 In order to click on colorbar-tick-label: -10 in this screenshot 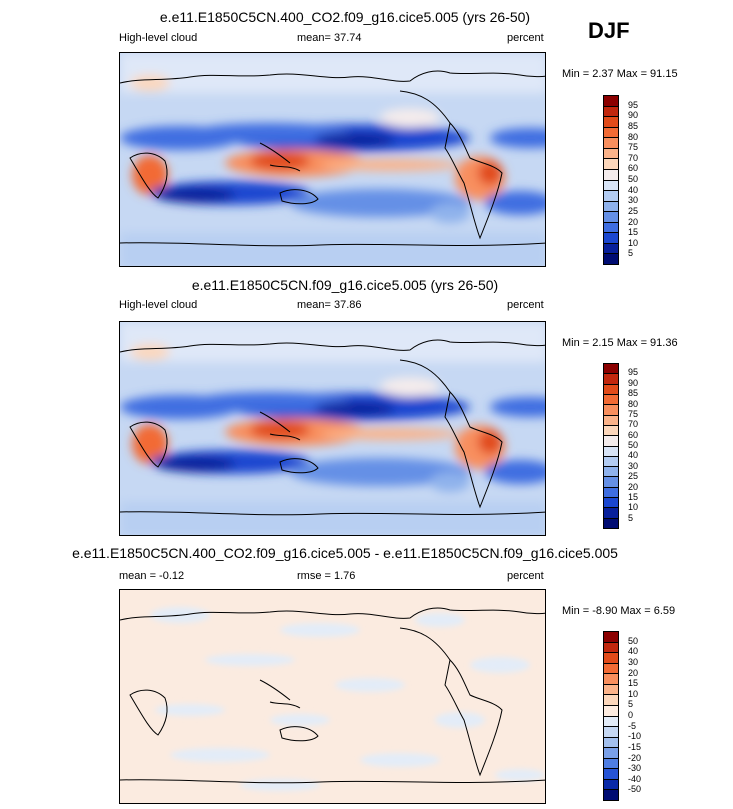, I will do `click(635, 736)`.